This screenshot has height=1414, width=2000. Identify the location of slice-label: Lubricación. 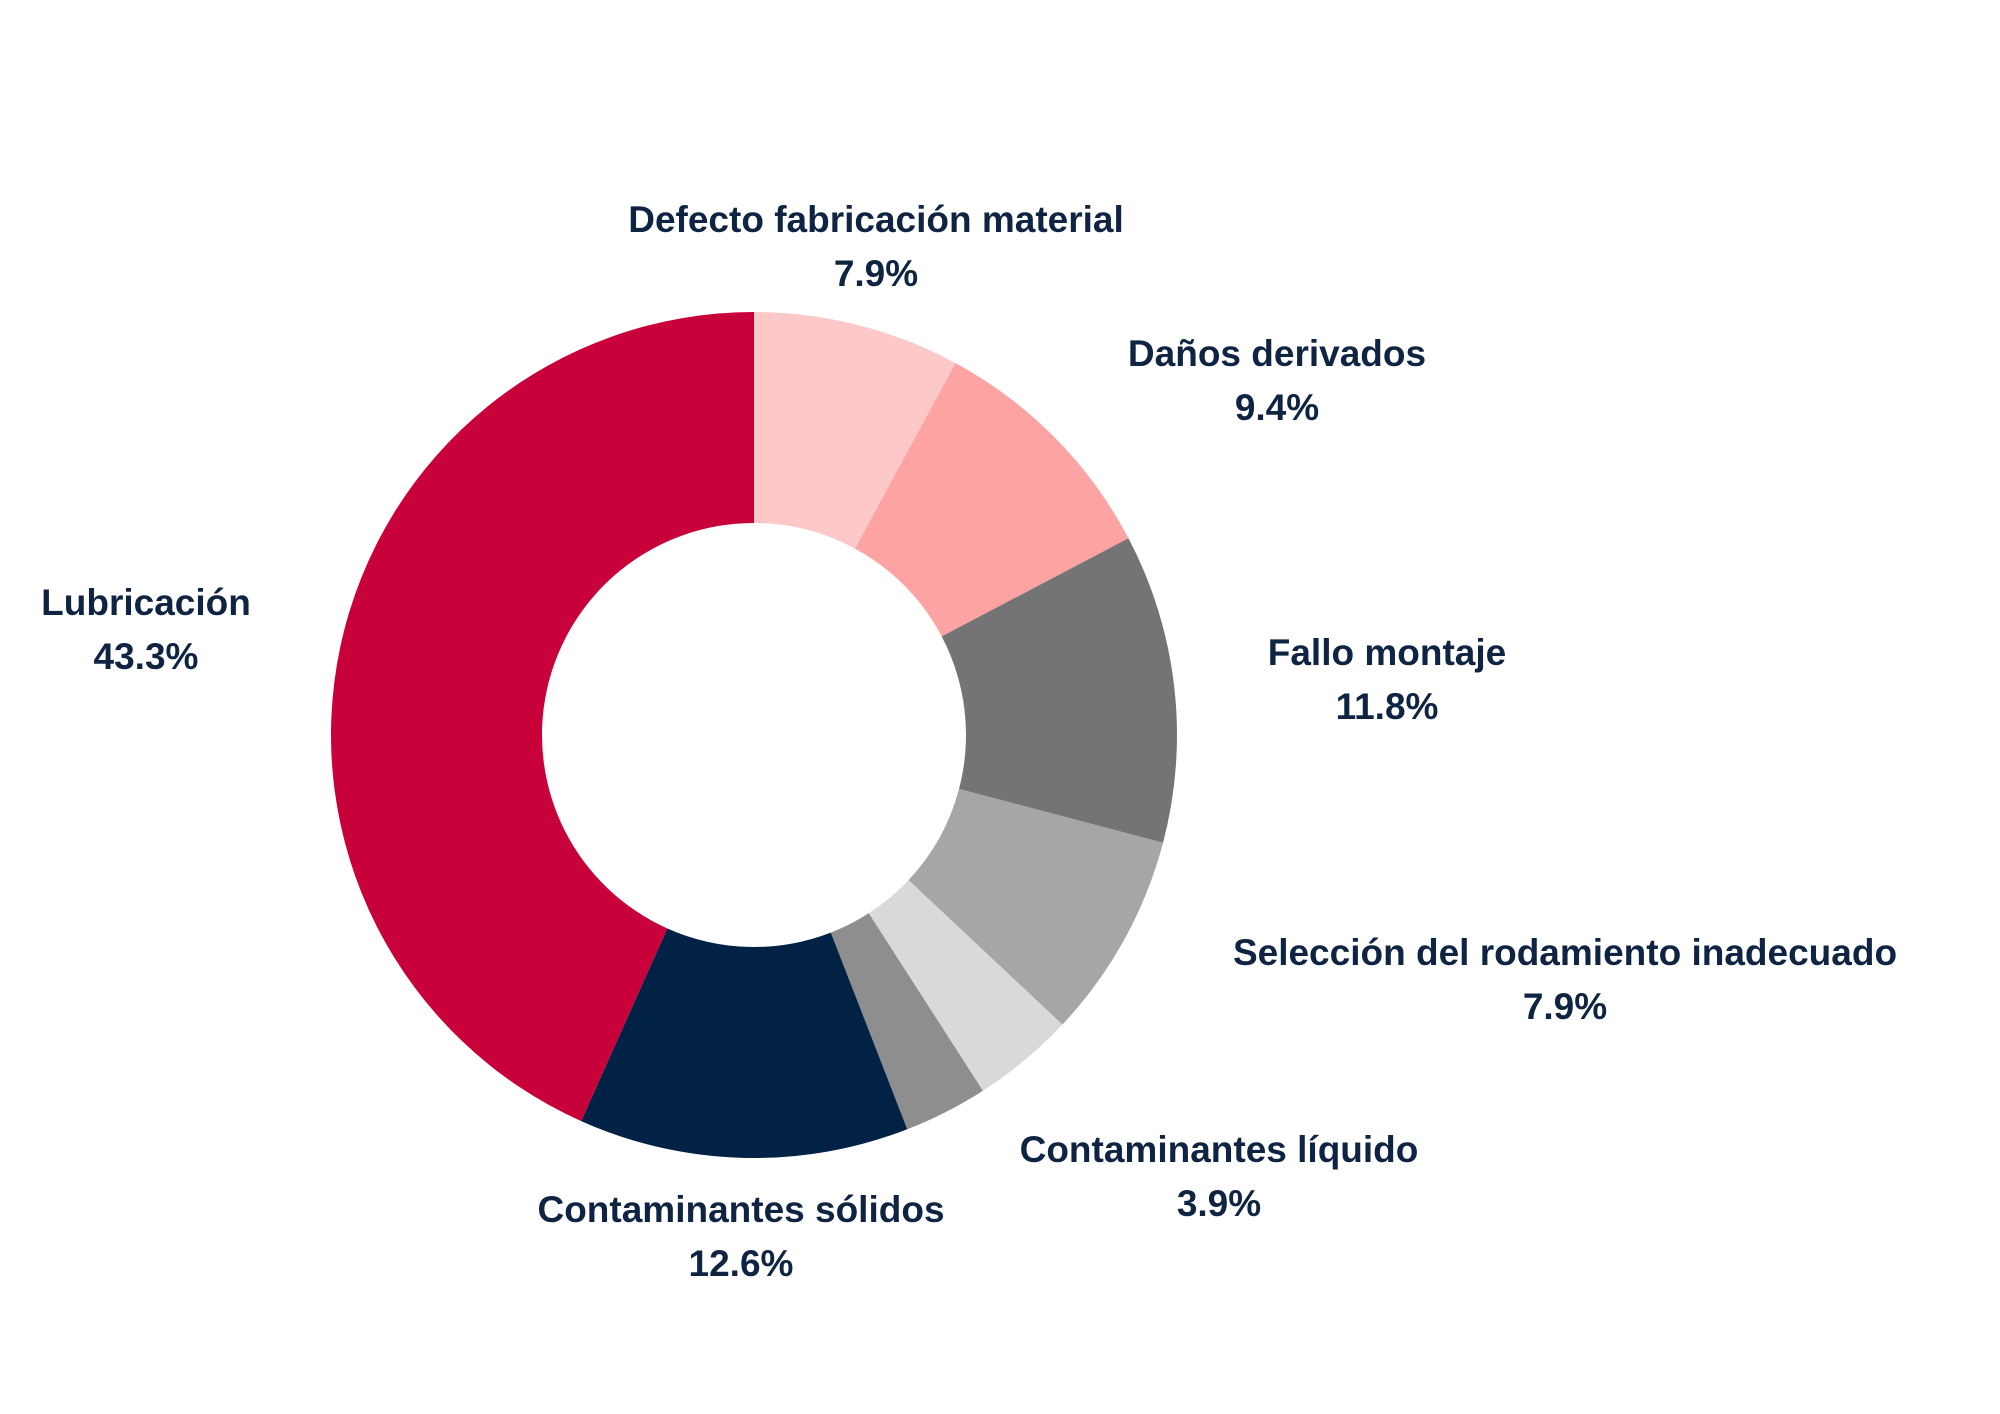
(146, 602).